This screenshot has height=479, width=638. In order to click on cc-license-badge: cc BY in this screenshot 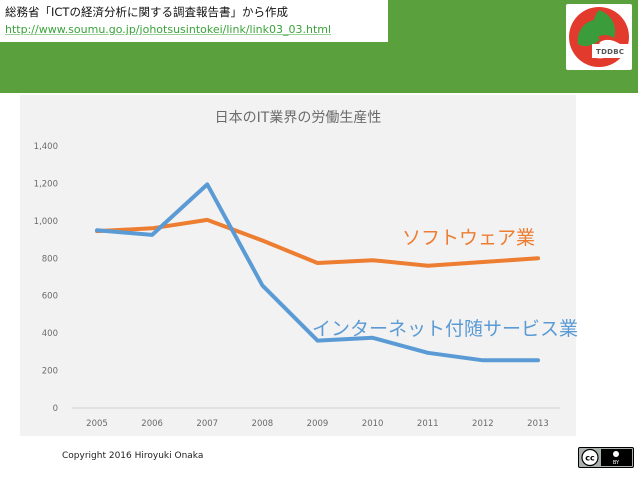, I will do `click(606, 457)`.